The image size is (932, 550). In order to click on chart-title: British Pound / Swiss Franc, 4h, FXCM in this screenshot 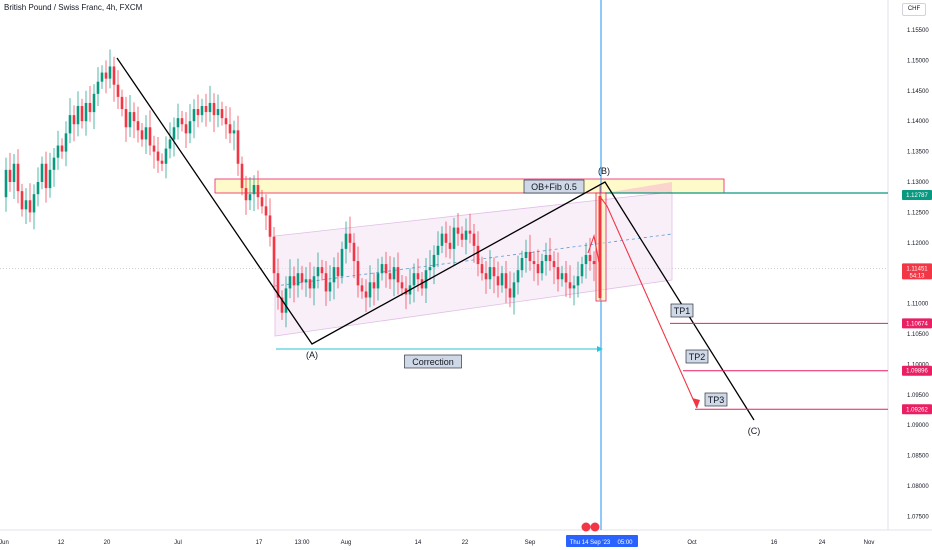, I will do `click(73, 7)`.